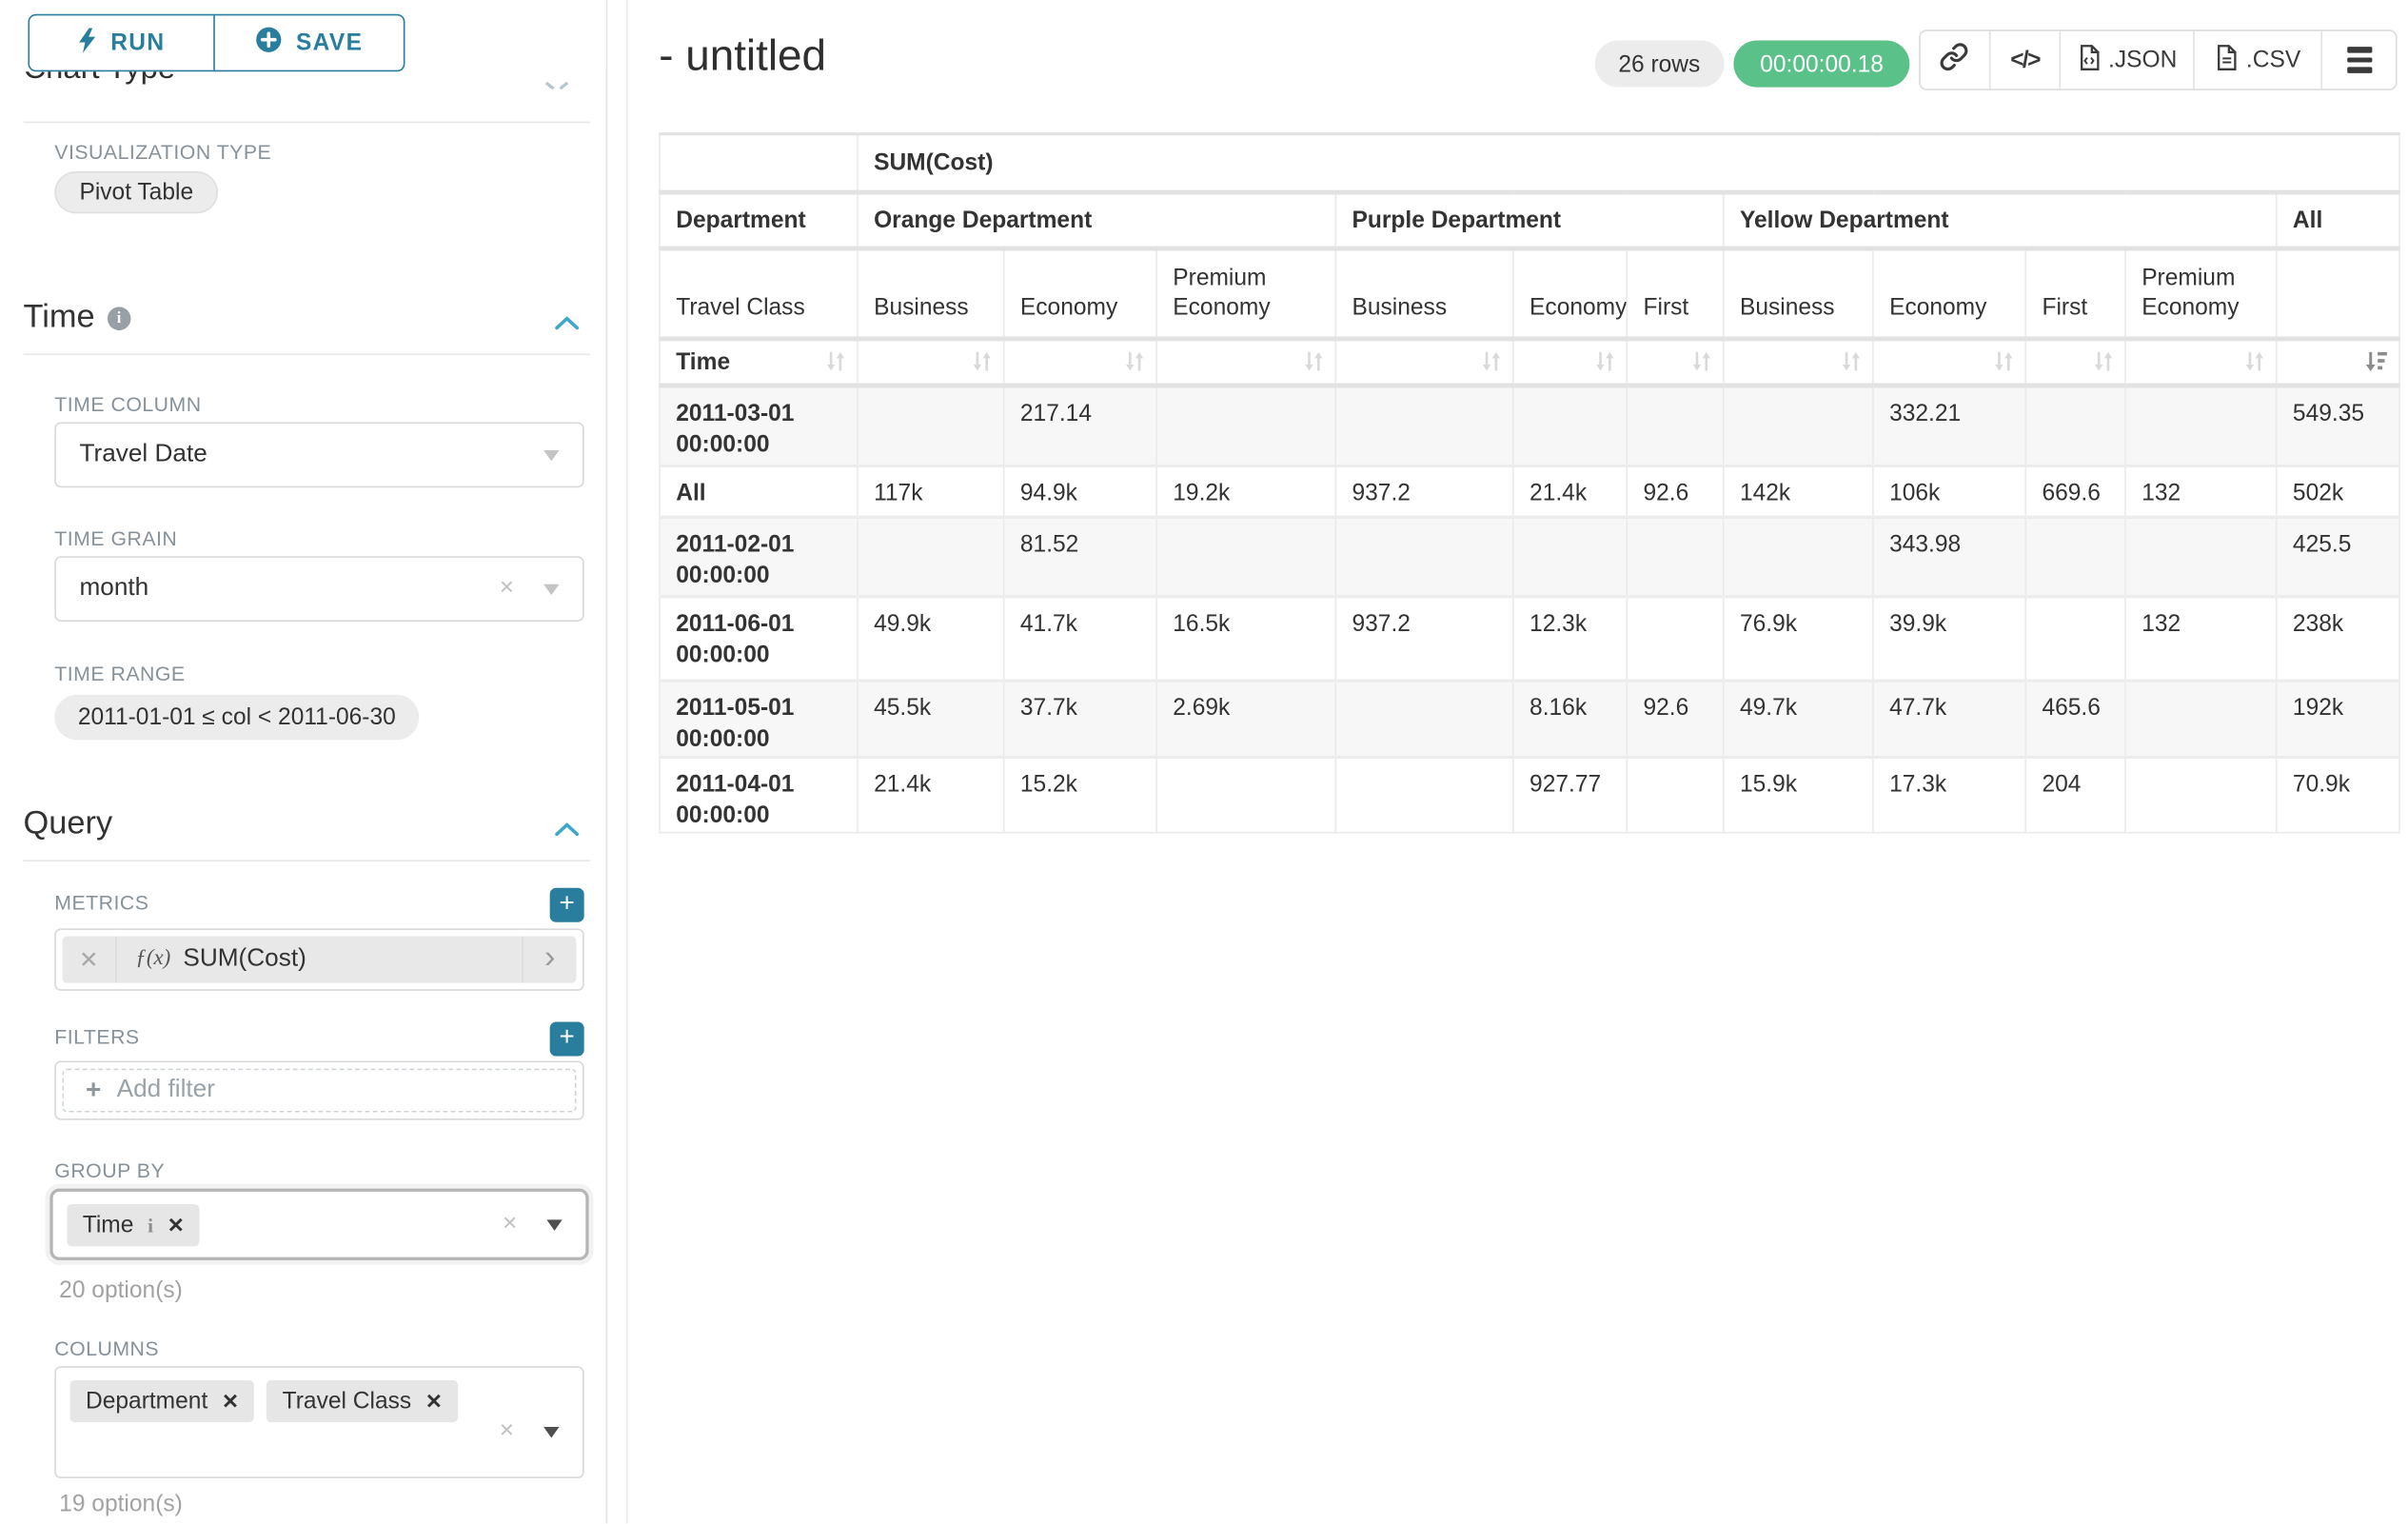 This screenshot has height=1524, width=2408. What do you see at coordinates (1798, 639) in the screenshot?
I see `pivot-value-cell: 76.9k` at bounding box center [1798, 639].